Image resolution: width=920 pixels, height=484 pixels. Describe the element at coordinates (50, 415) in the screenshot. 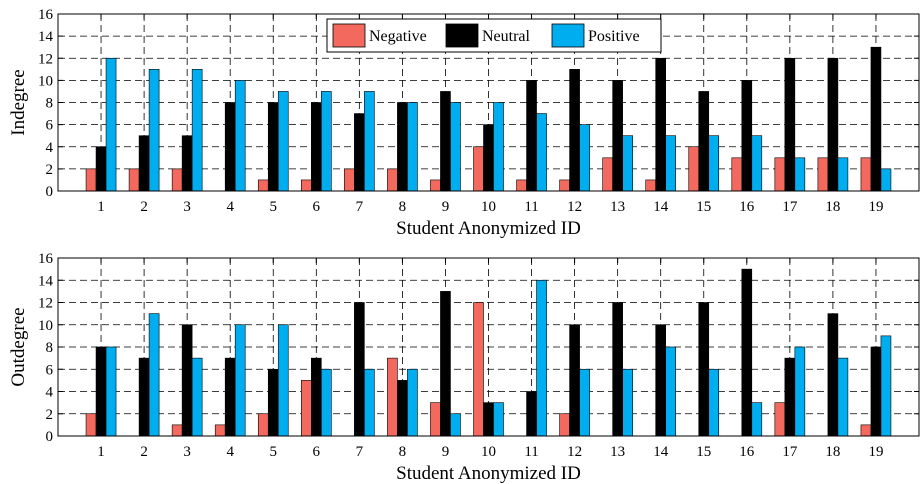

I see `y-tick-label: 2` at that location.